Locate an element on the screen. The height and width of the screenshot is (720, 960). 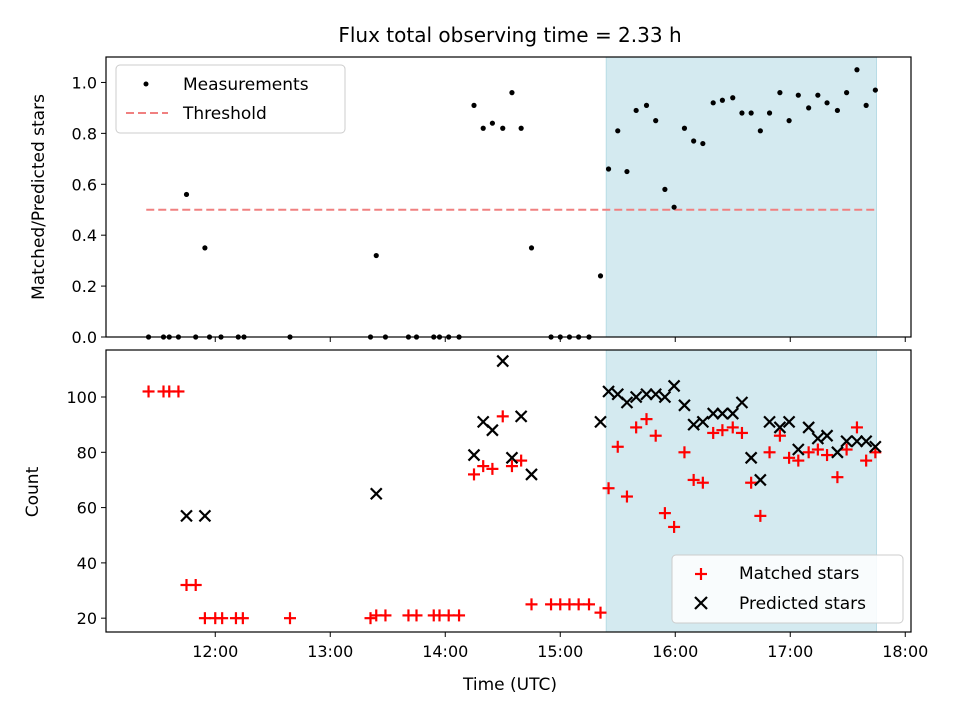
top-legend-box is located at coordinates (230, 99).